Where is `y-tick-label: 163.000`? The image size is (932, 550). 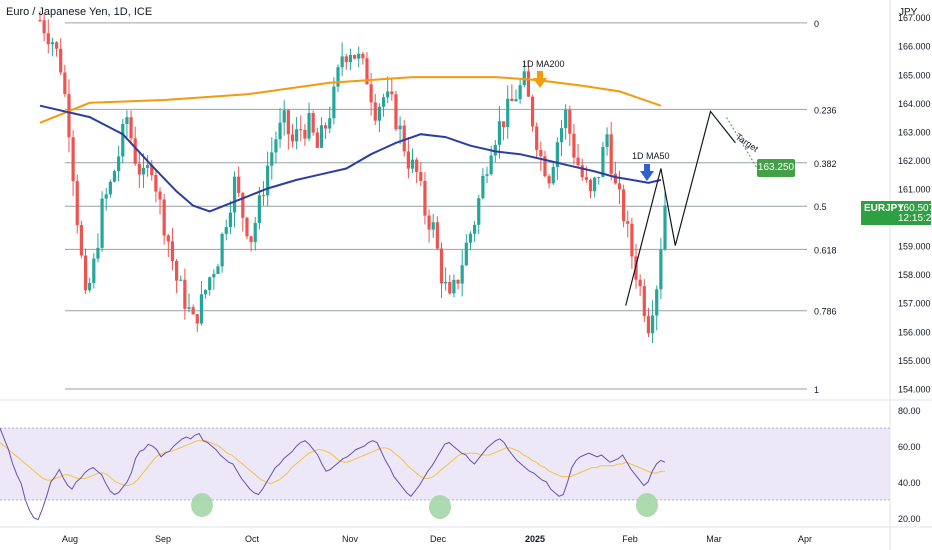 y-tick-label: 163.000 is located at coordinates (914, 132).